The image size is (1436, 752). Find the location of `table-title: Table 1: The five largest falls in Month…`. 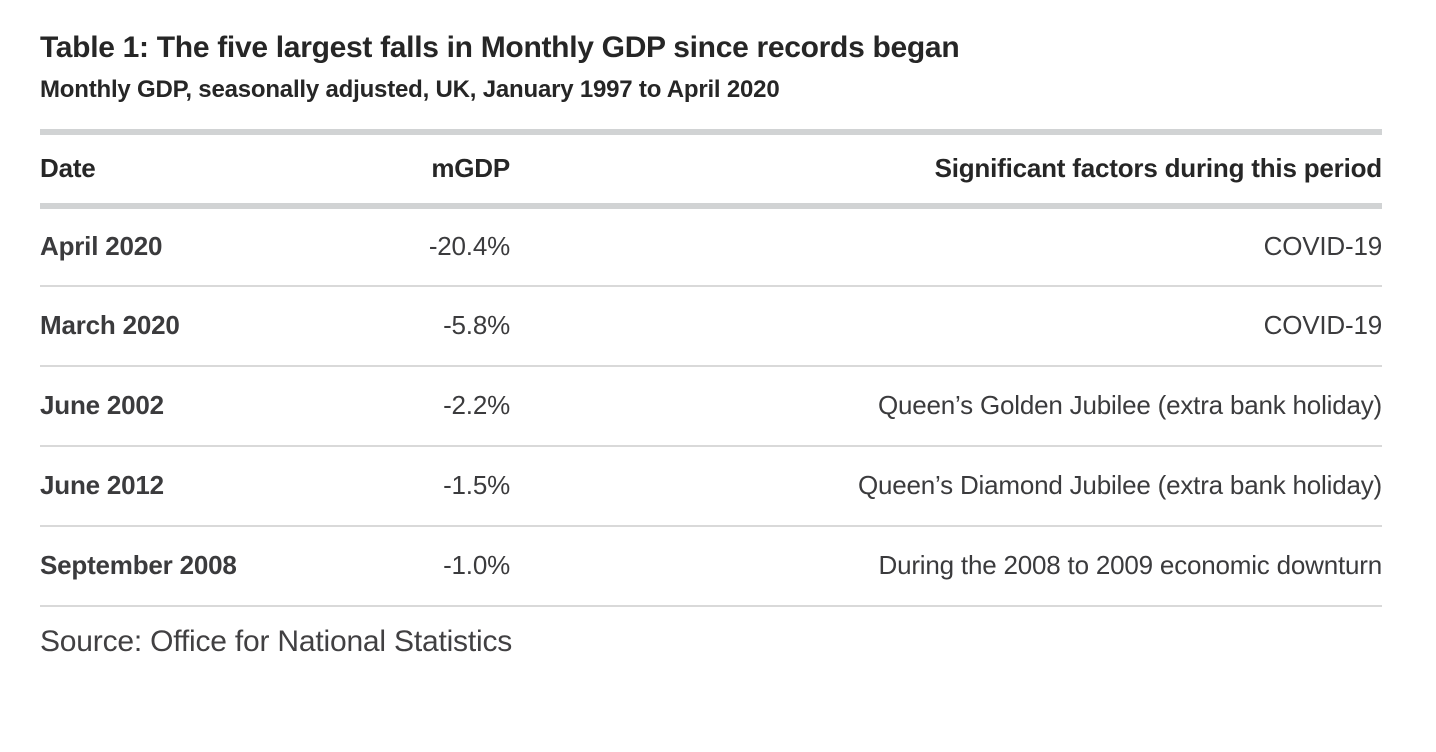

table-title: Table 1: The five largest falls in Month… is located at coordinates (500, 47).